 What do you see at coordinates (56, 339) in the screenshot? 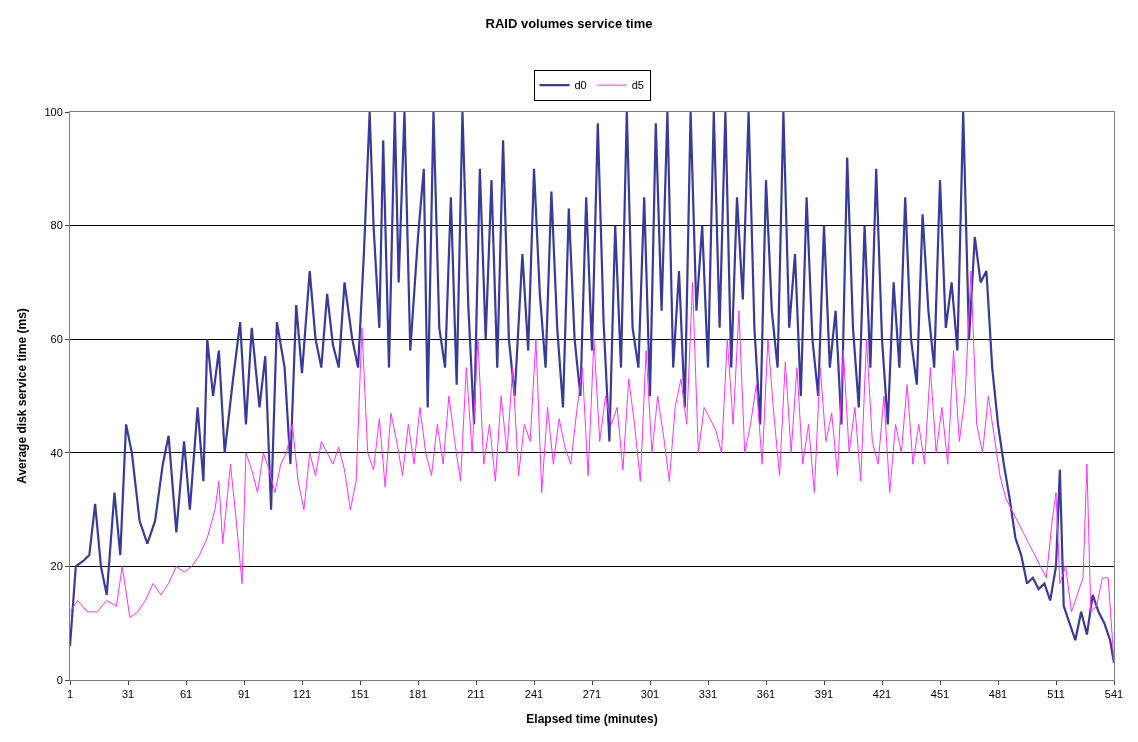
I see `y-tick-label: 60` at bounding box center [56, 339].